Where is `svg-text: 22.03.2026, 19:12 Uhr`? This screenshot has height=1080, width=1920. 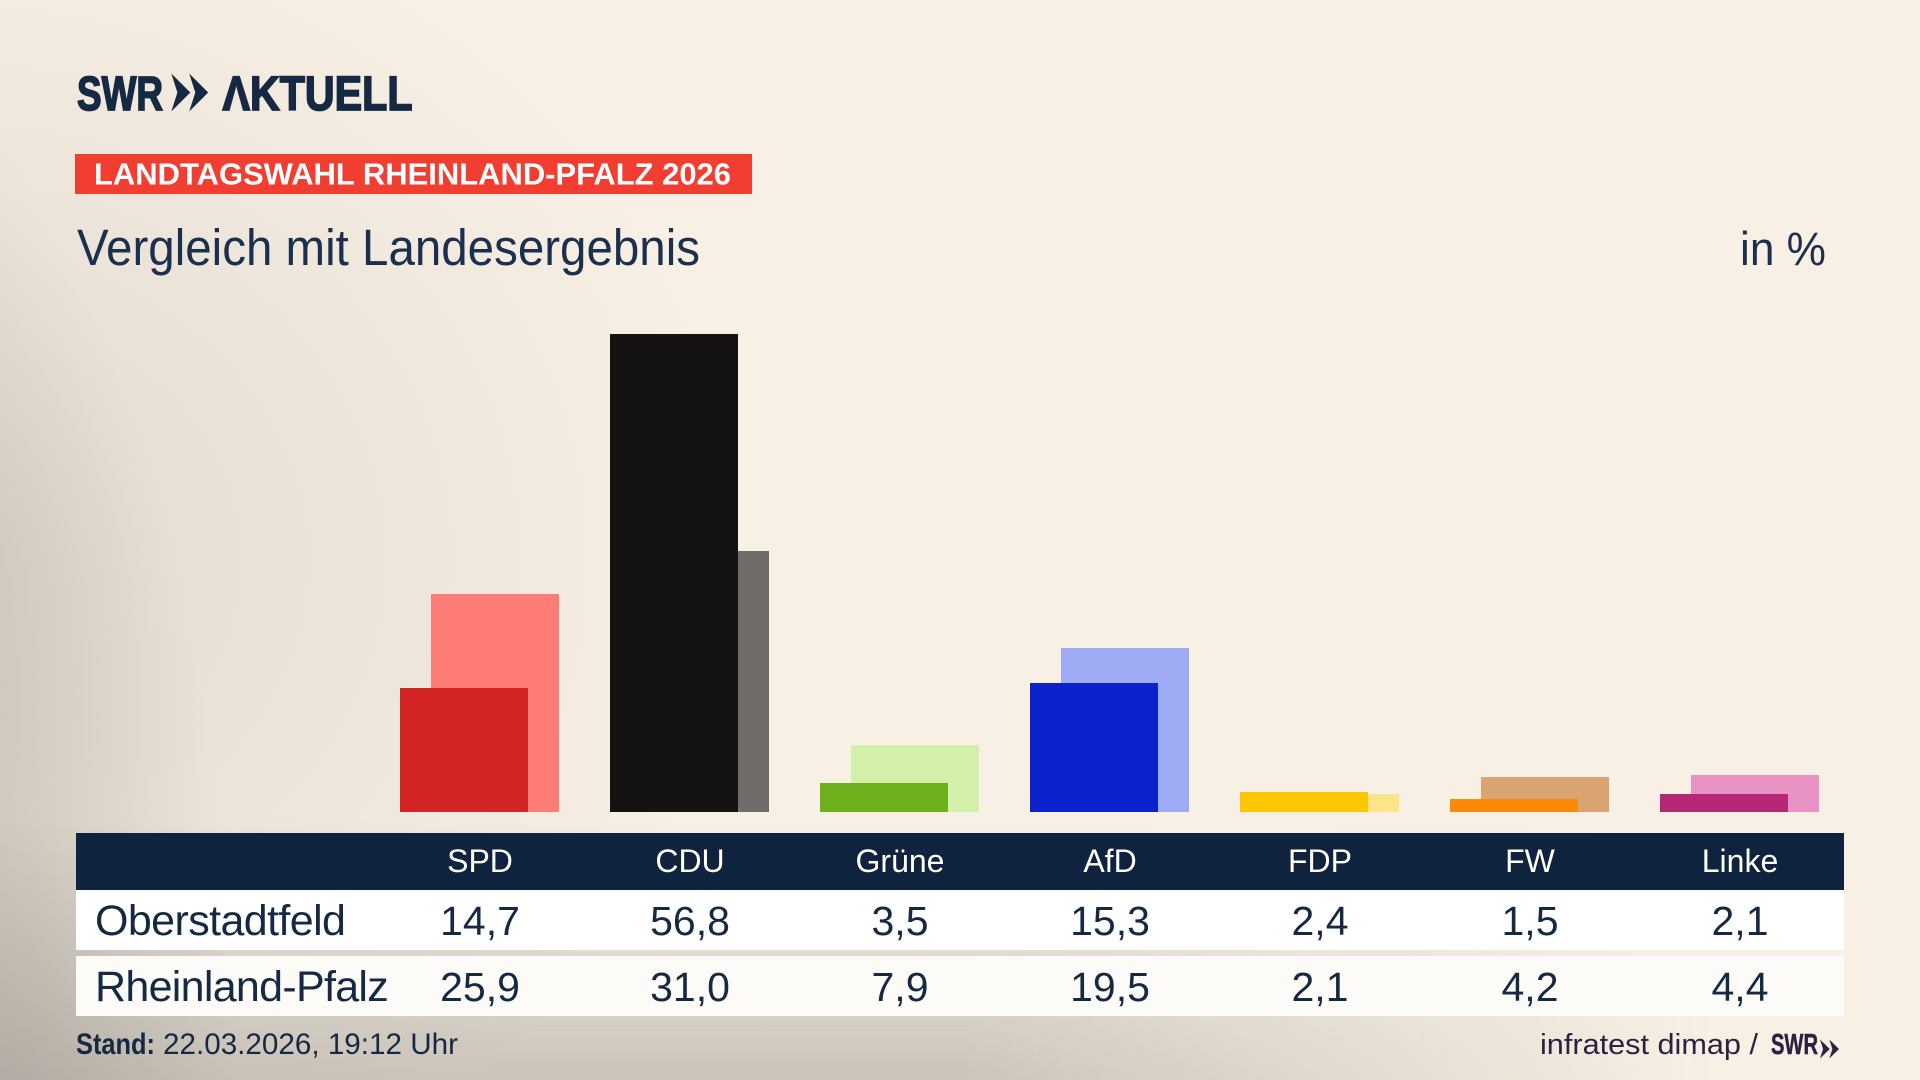
svg-text: 22.03.2026, 19:12 Uhr is located at coordinates (310, 1044).